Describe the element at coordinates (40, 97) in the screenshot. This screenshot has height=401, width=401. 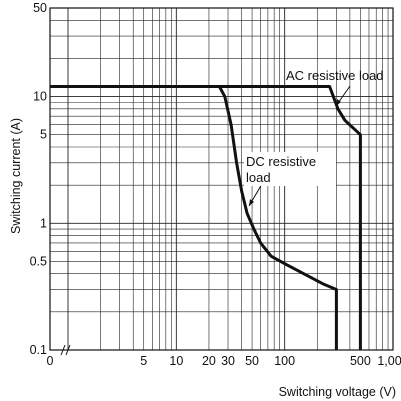
I see `y-tick-label: 10` at that location.